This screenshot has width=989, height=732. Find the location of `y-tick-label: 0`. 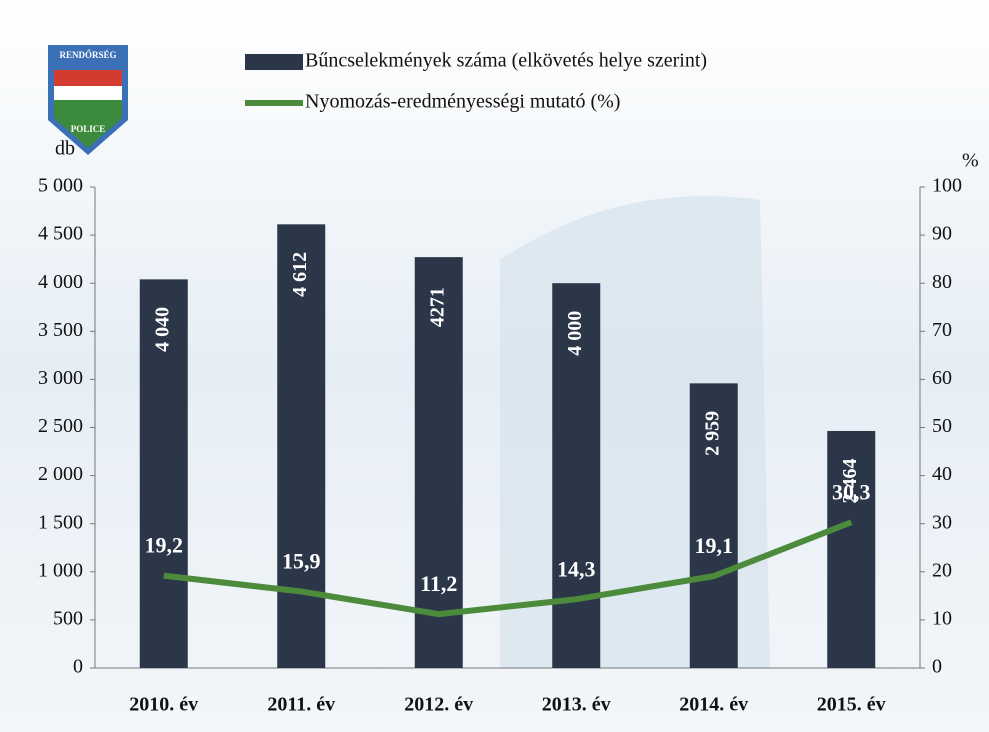

y-tick-label: 0 is located at coordinates (78, 667).